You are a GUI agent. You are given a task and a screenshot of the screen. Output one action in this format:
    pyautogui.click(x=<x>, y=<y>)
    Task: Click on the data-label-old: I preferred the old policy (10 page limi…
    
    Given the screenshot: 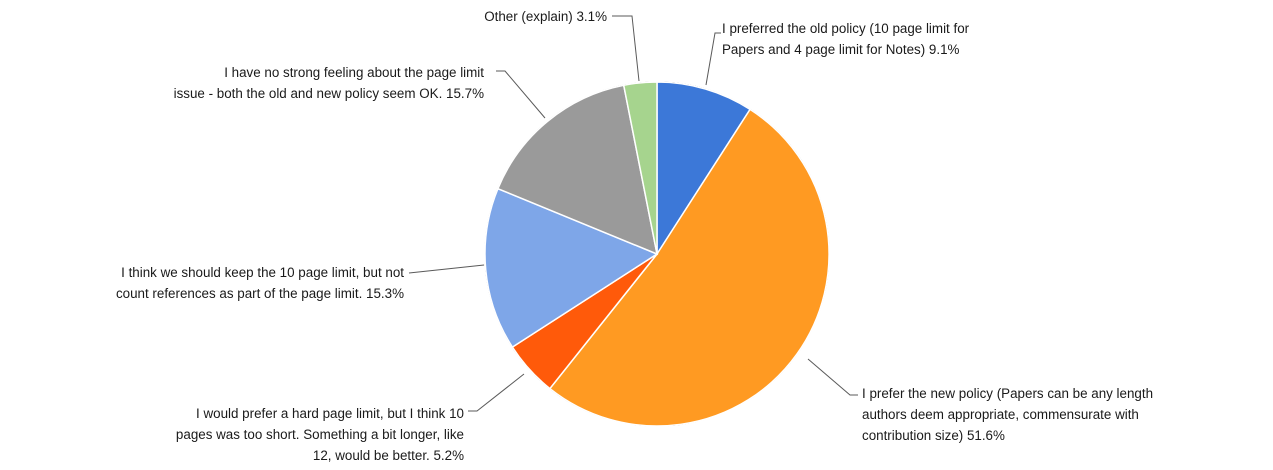 What is the action you would take?
    pyautogui.click(x=846, y=39)
    